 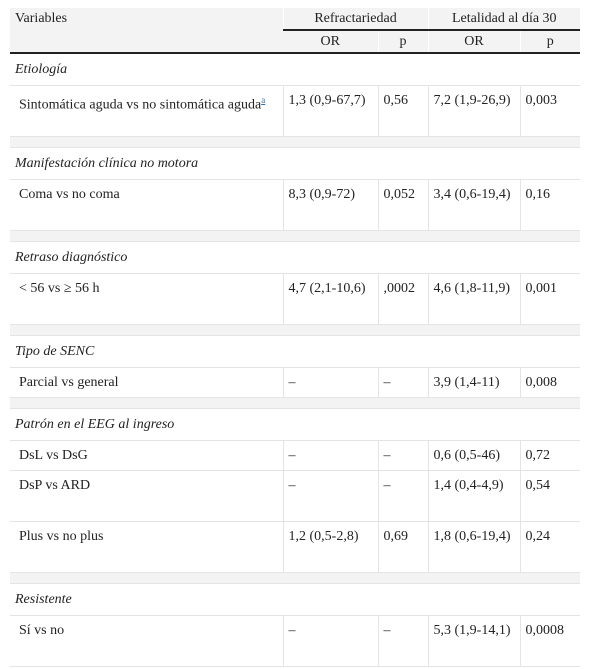 What do you see at coordinates (550, 641) in the screenshot?
I see `cell: 0,0008` at bounding box center [550, 641].